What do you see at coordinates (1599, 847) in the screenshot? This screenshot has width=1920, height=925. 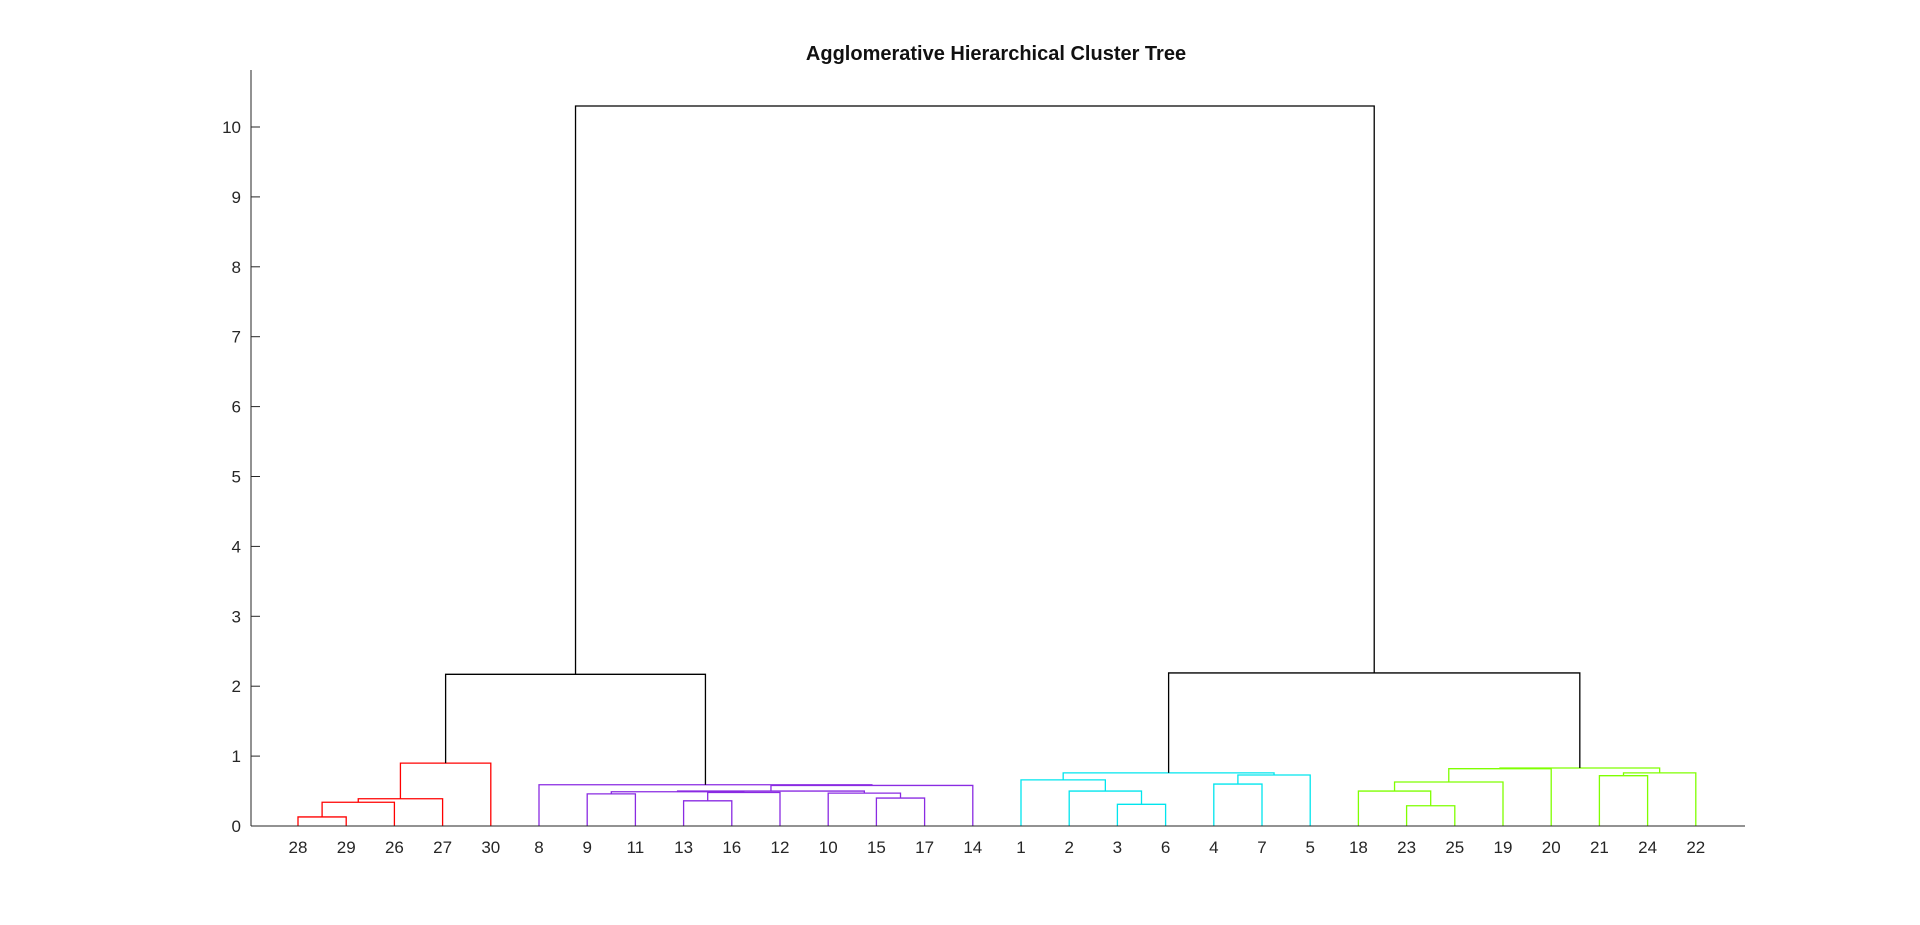 I see `leaf-label: 21` at bounding box center [1599, 847].